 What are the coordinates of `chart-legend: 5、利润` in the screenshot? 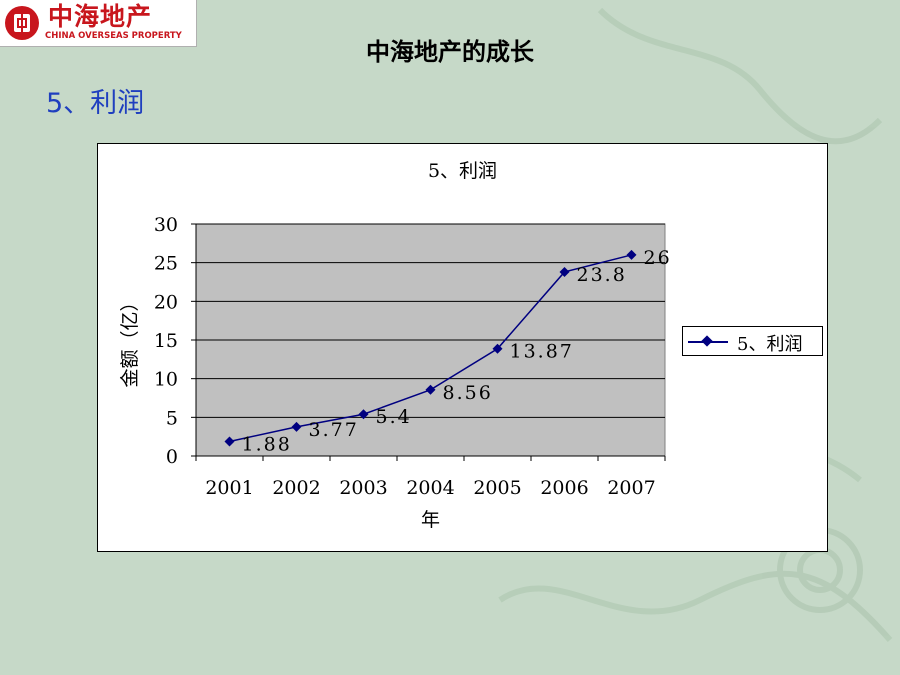 It's located at (752, 341).